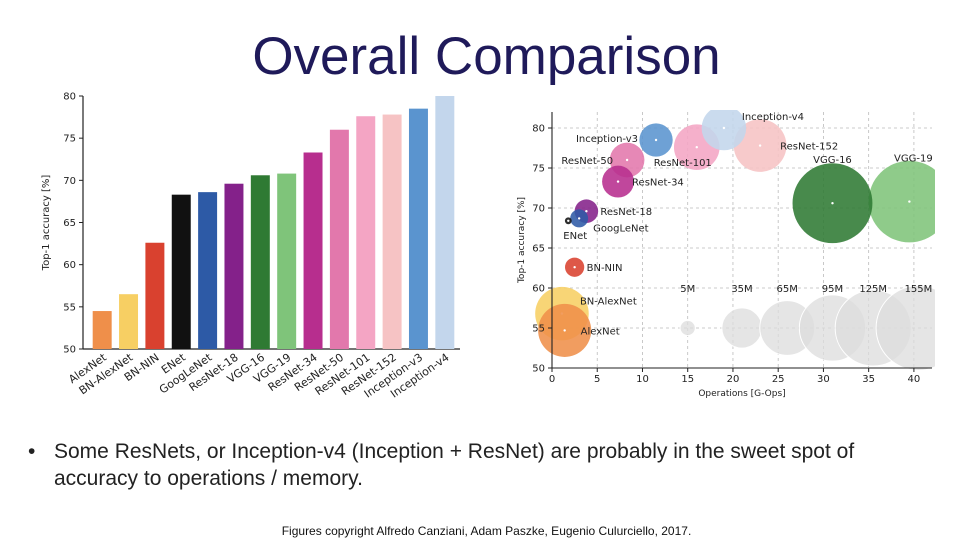 This screenshot has width=973, height=546. What do you see at coordinates (914, 379) in the screenshot?
I see `x-tick-label: 40` at bounding box center [914, 379].